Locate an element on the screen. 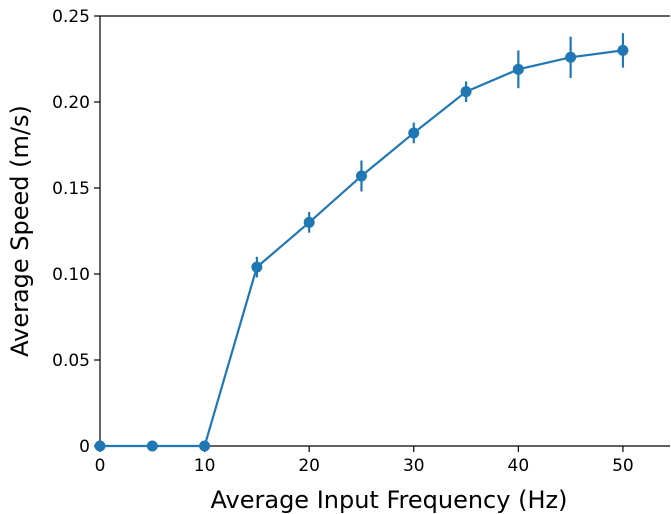  y-tick-label: 0.05 is located at coordinates (71, 361).